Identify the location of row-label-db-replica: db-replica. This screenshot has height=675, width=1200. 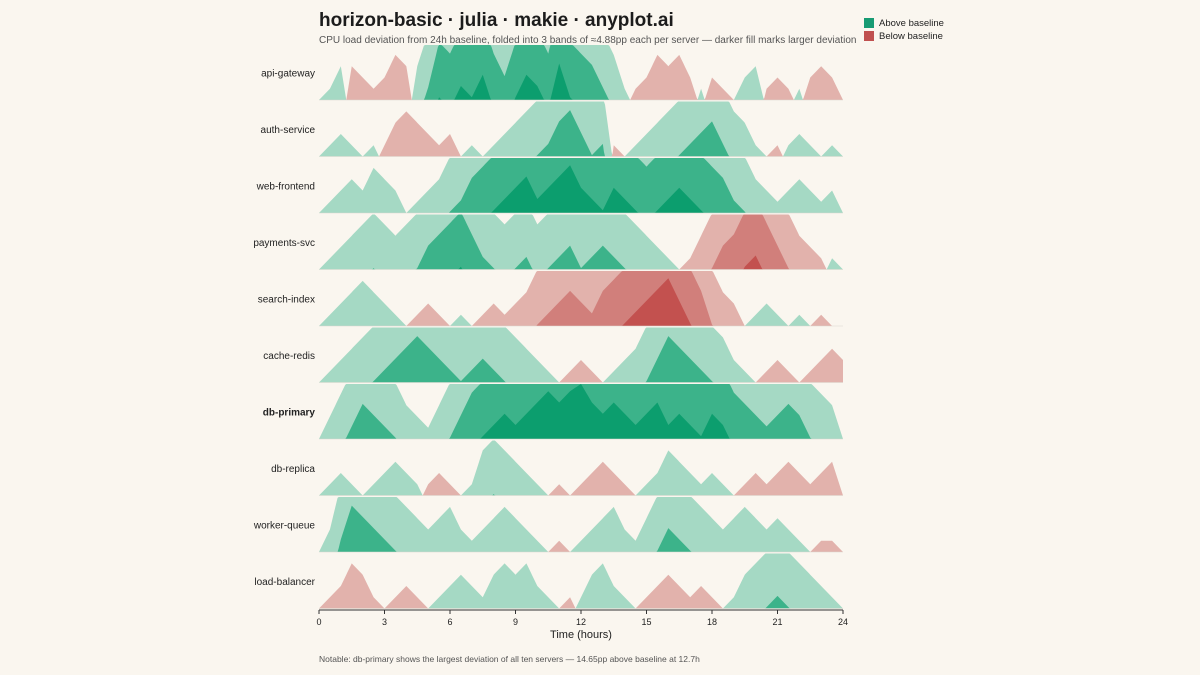
(293, 469).